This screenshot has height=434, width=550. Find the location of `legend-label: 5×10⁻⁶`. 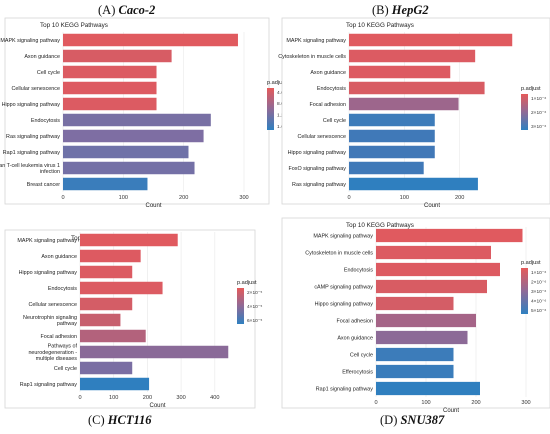

legend-label: 5×10⁻⁶ is located at coordinates (538, 311).